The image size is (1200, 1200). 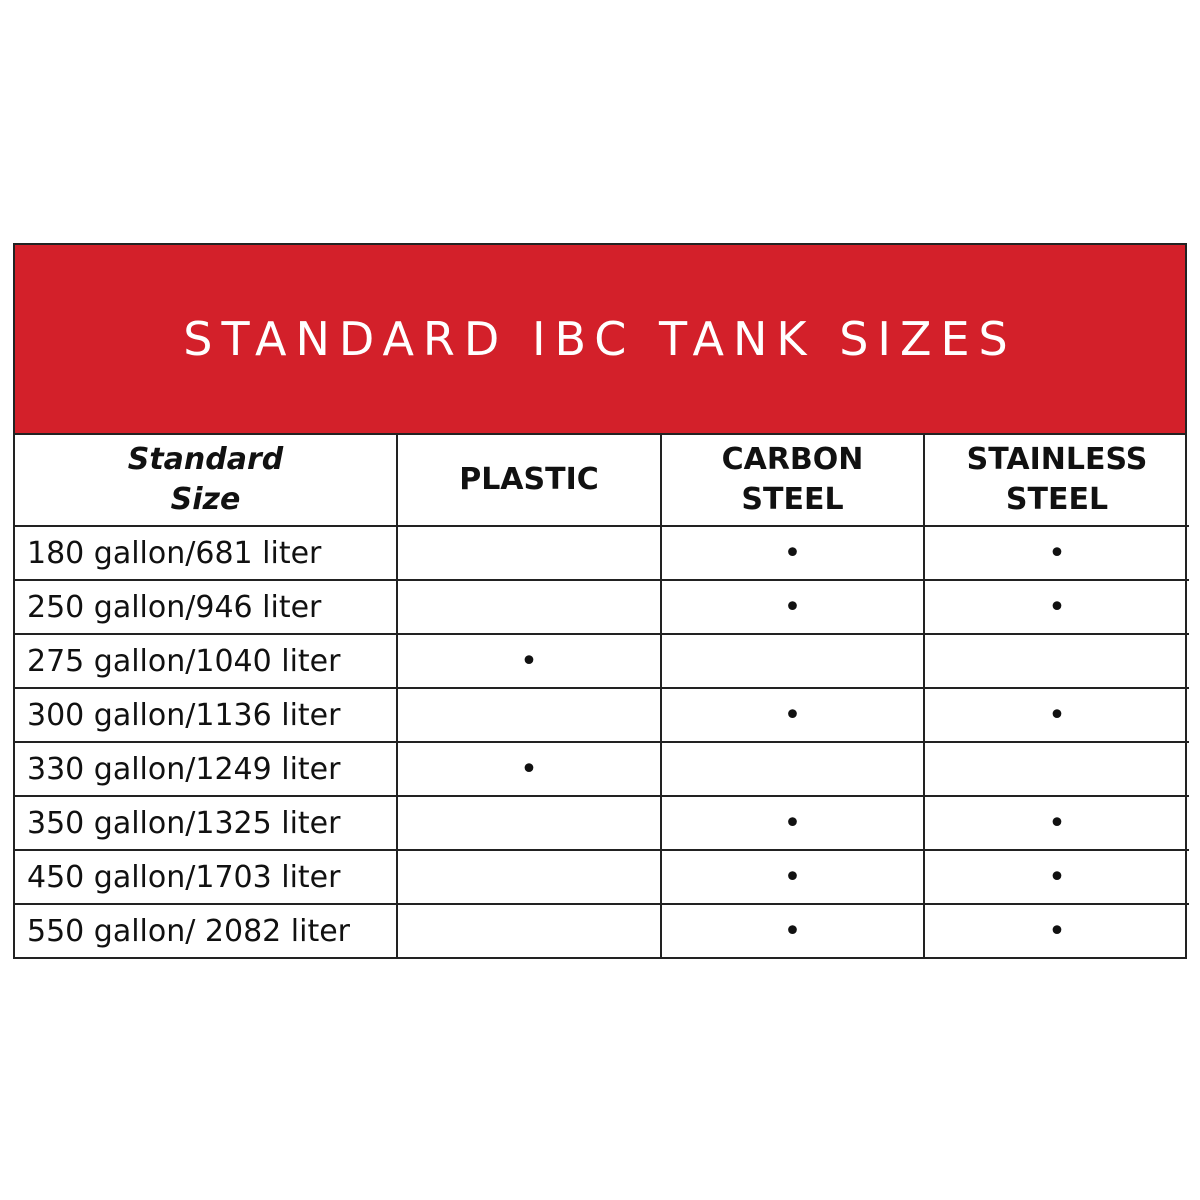 I want to click on table-row: 550 gallon/ 2082 liter • •, so click(x=602, y=930).